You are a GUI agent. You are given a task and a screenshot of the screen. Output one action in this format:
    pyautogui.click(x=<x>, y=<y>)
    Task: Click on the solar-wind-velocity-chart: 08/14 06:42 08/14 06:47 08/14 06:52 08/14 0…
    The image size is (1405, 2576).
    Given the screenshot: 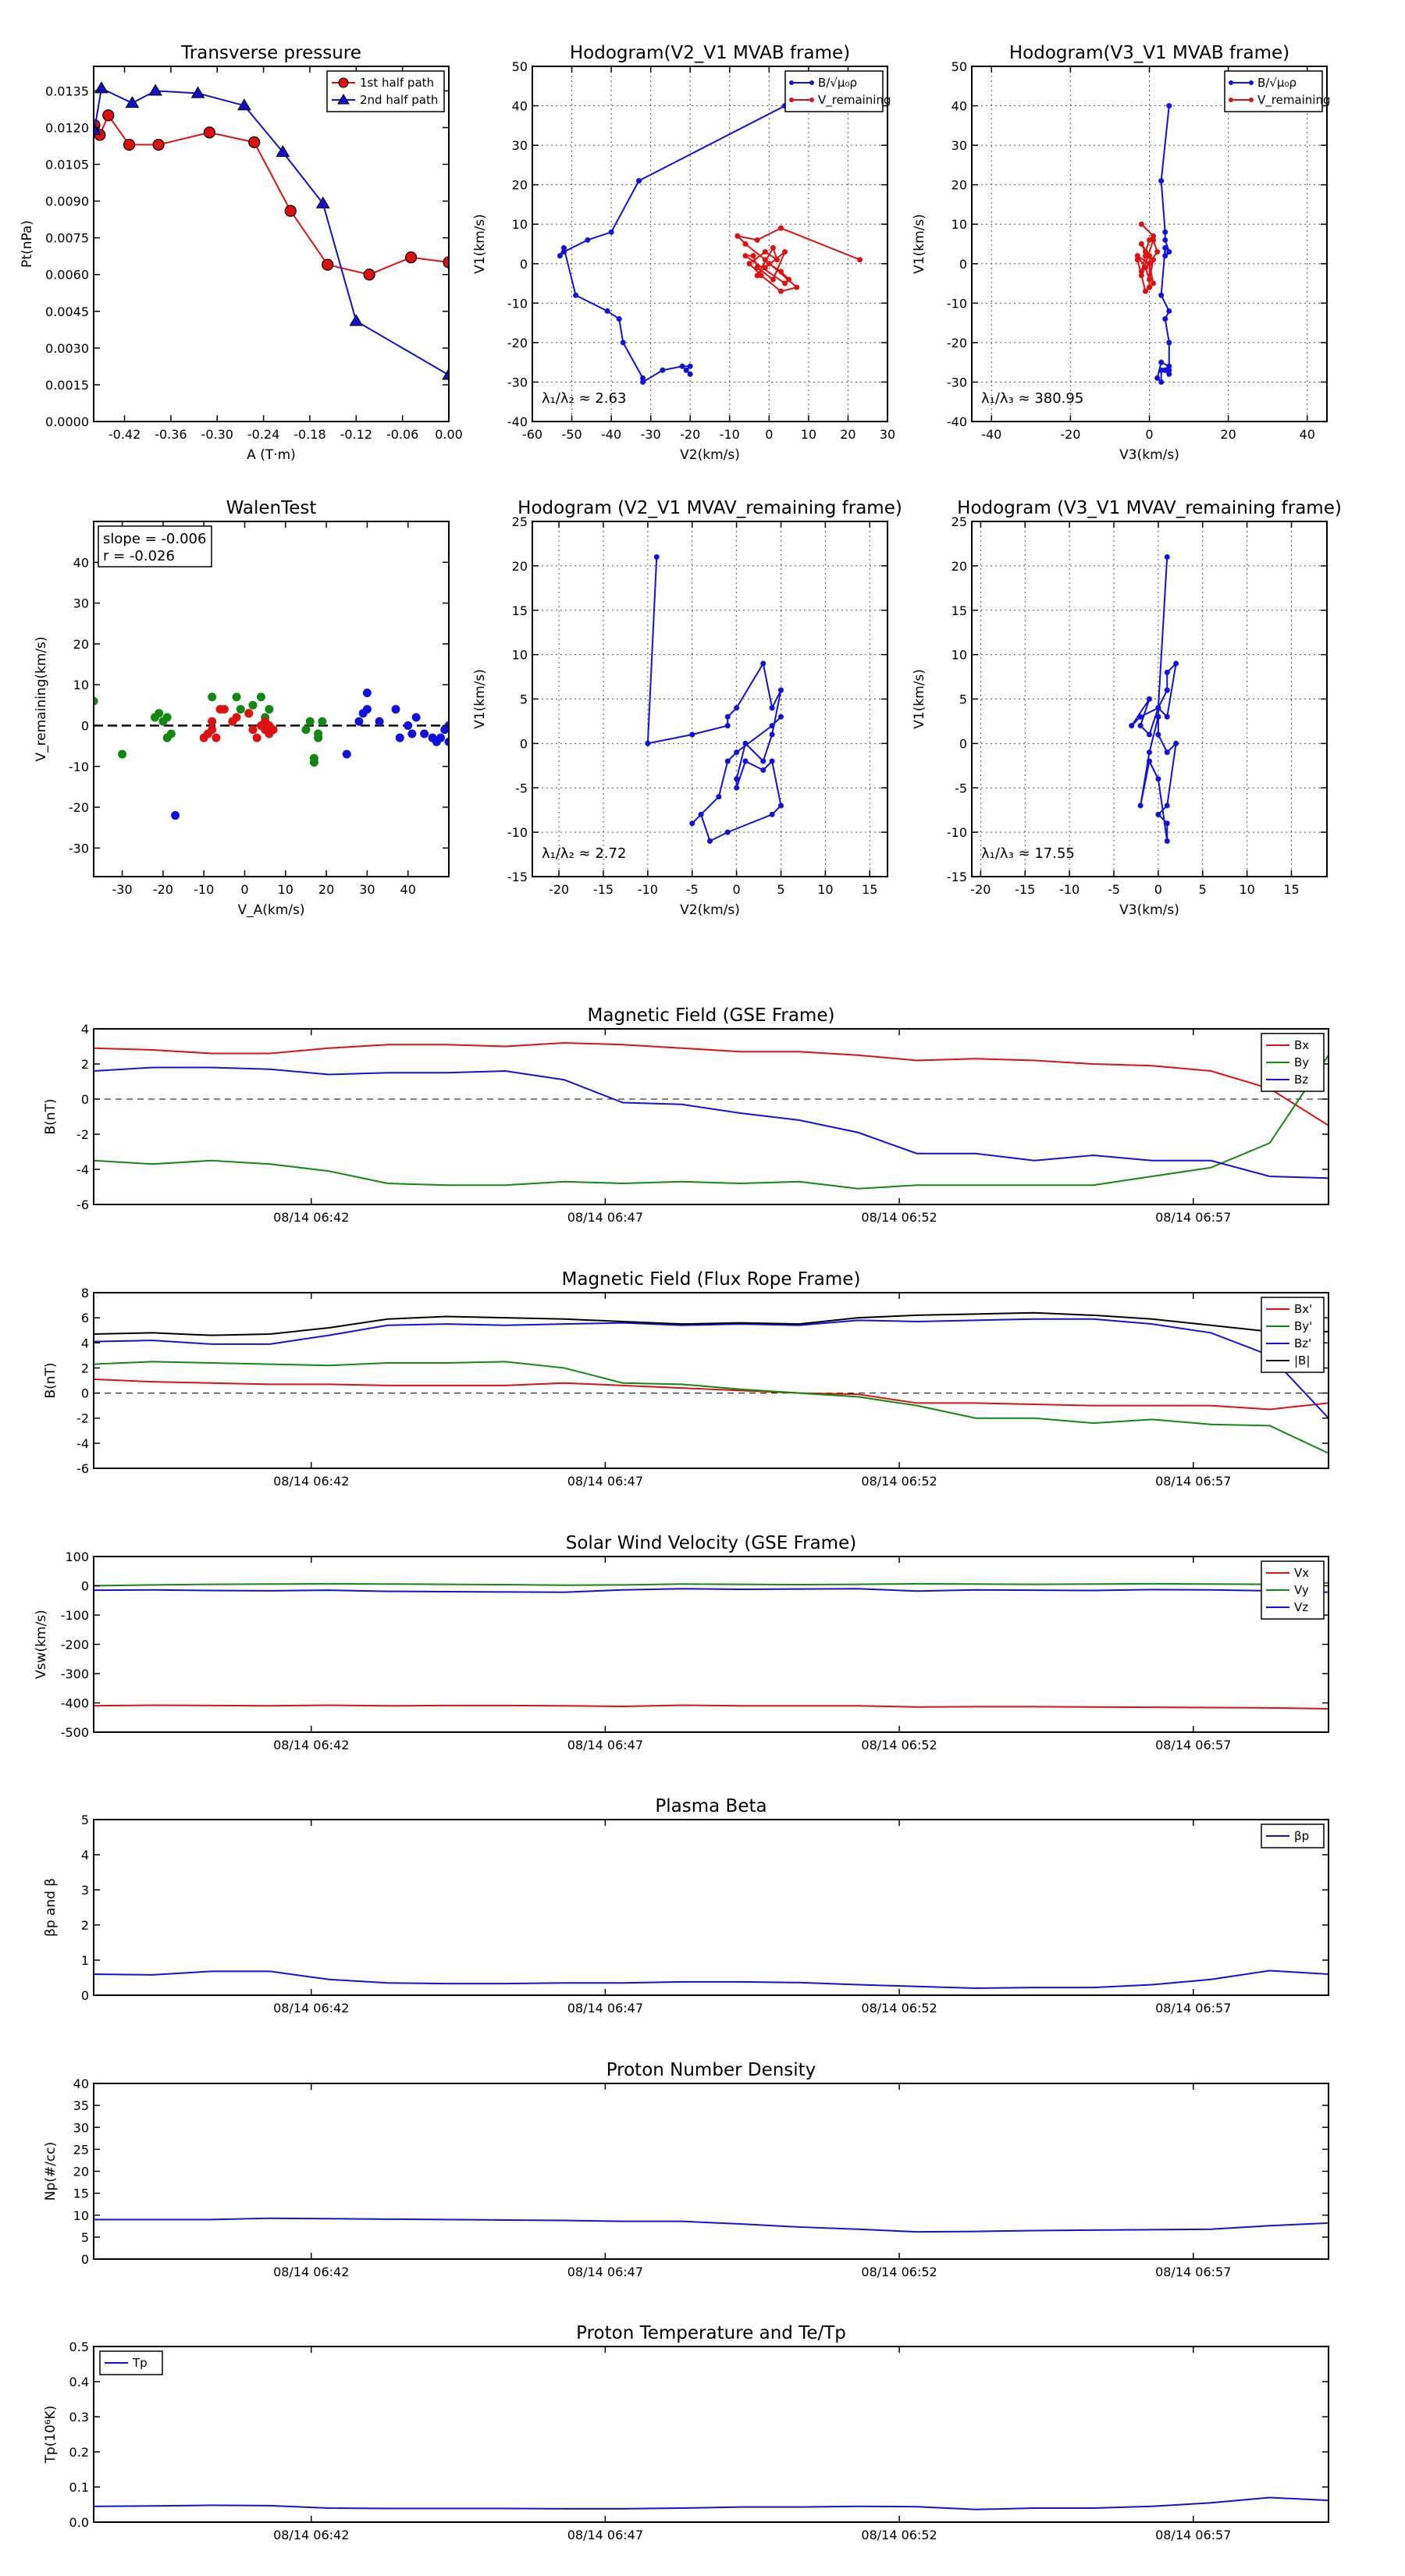 What is the action you would take?
    pyautogui.click(x=681, y=1642)
    